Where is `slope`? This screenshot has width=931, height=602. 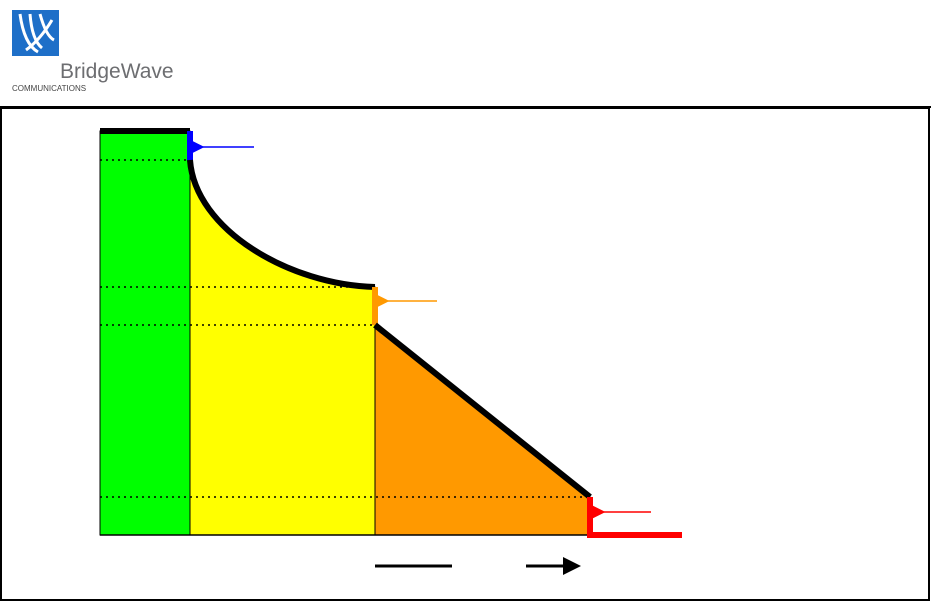
slope is located at coordinates (482, 411).